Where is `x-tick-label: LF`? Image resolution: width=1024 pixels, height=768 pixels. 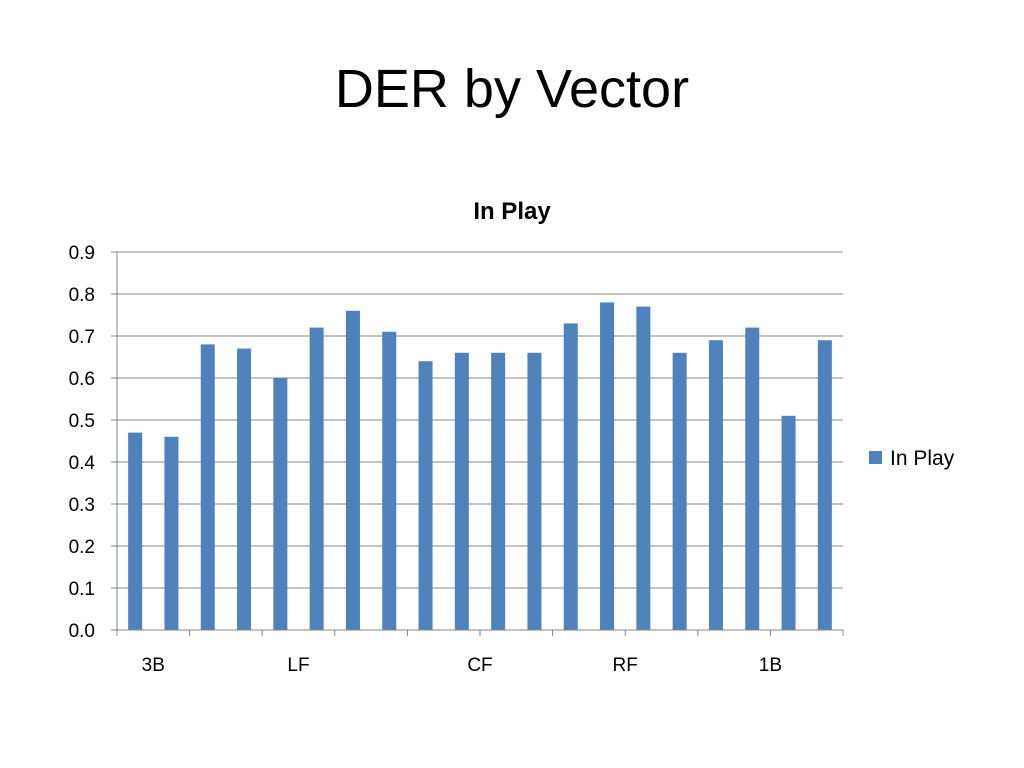 x-tick-label: LF is located at coordinates (298, 665).